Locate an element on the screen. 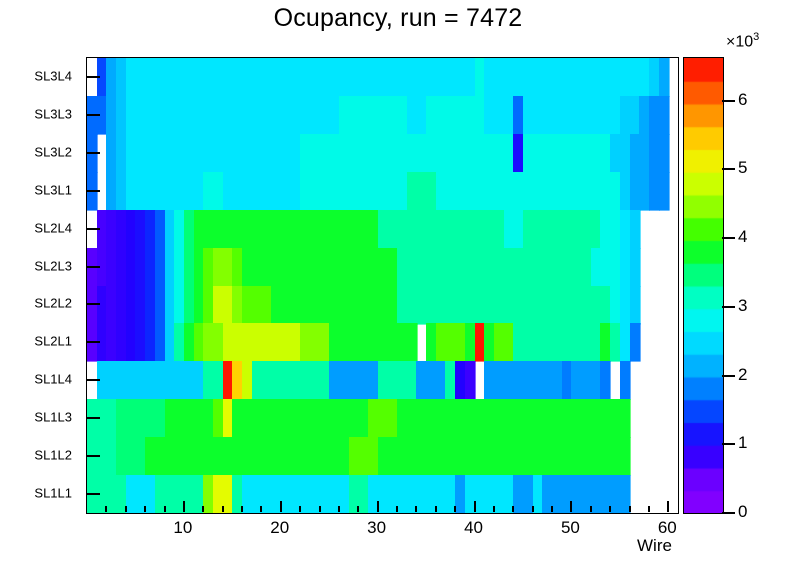 The width and height of the screenshot is (796, 572). colorbar-tick-label-1: 1 is located at coordinates (743, 443).